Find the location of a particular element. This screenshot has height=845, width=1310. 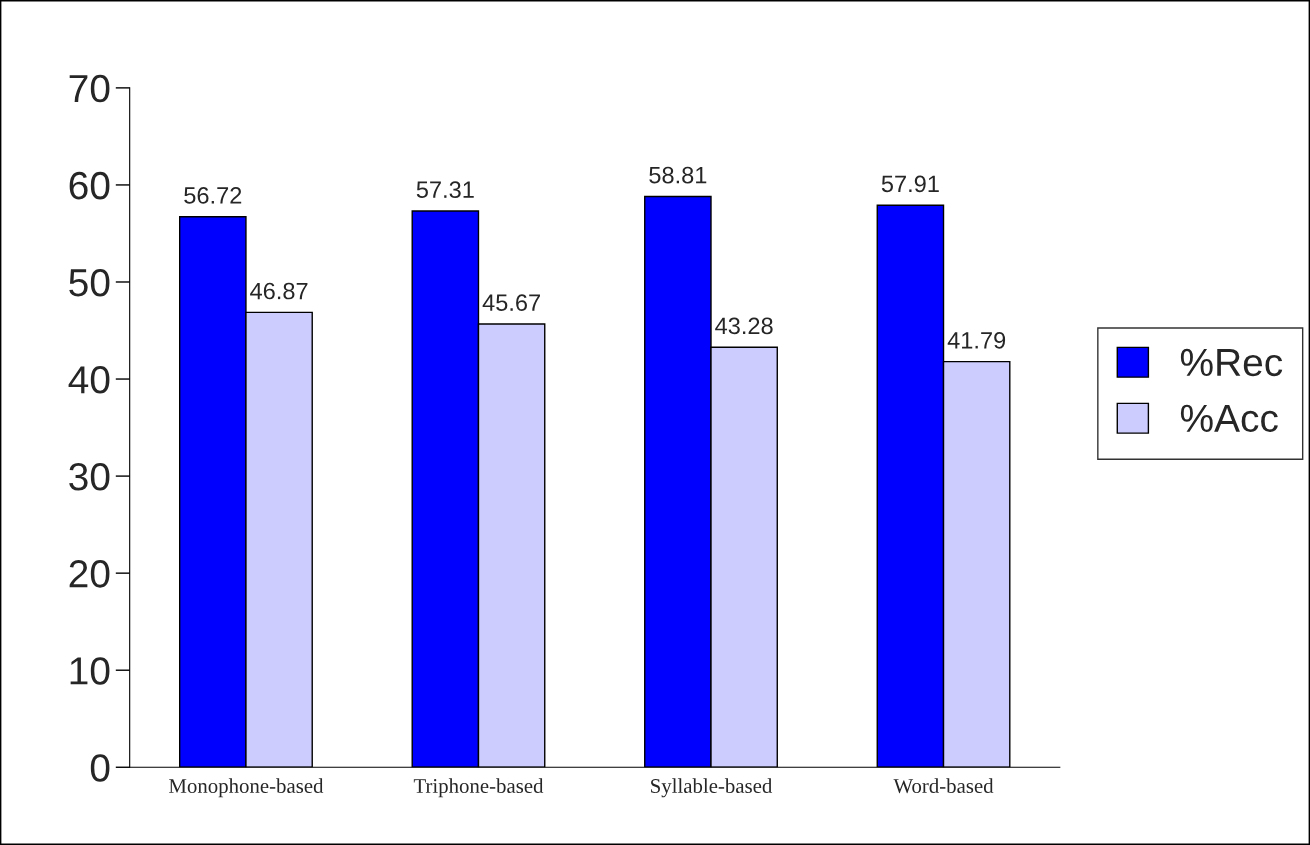

data-label: 58.81 is located at coordinates (678, 175).